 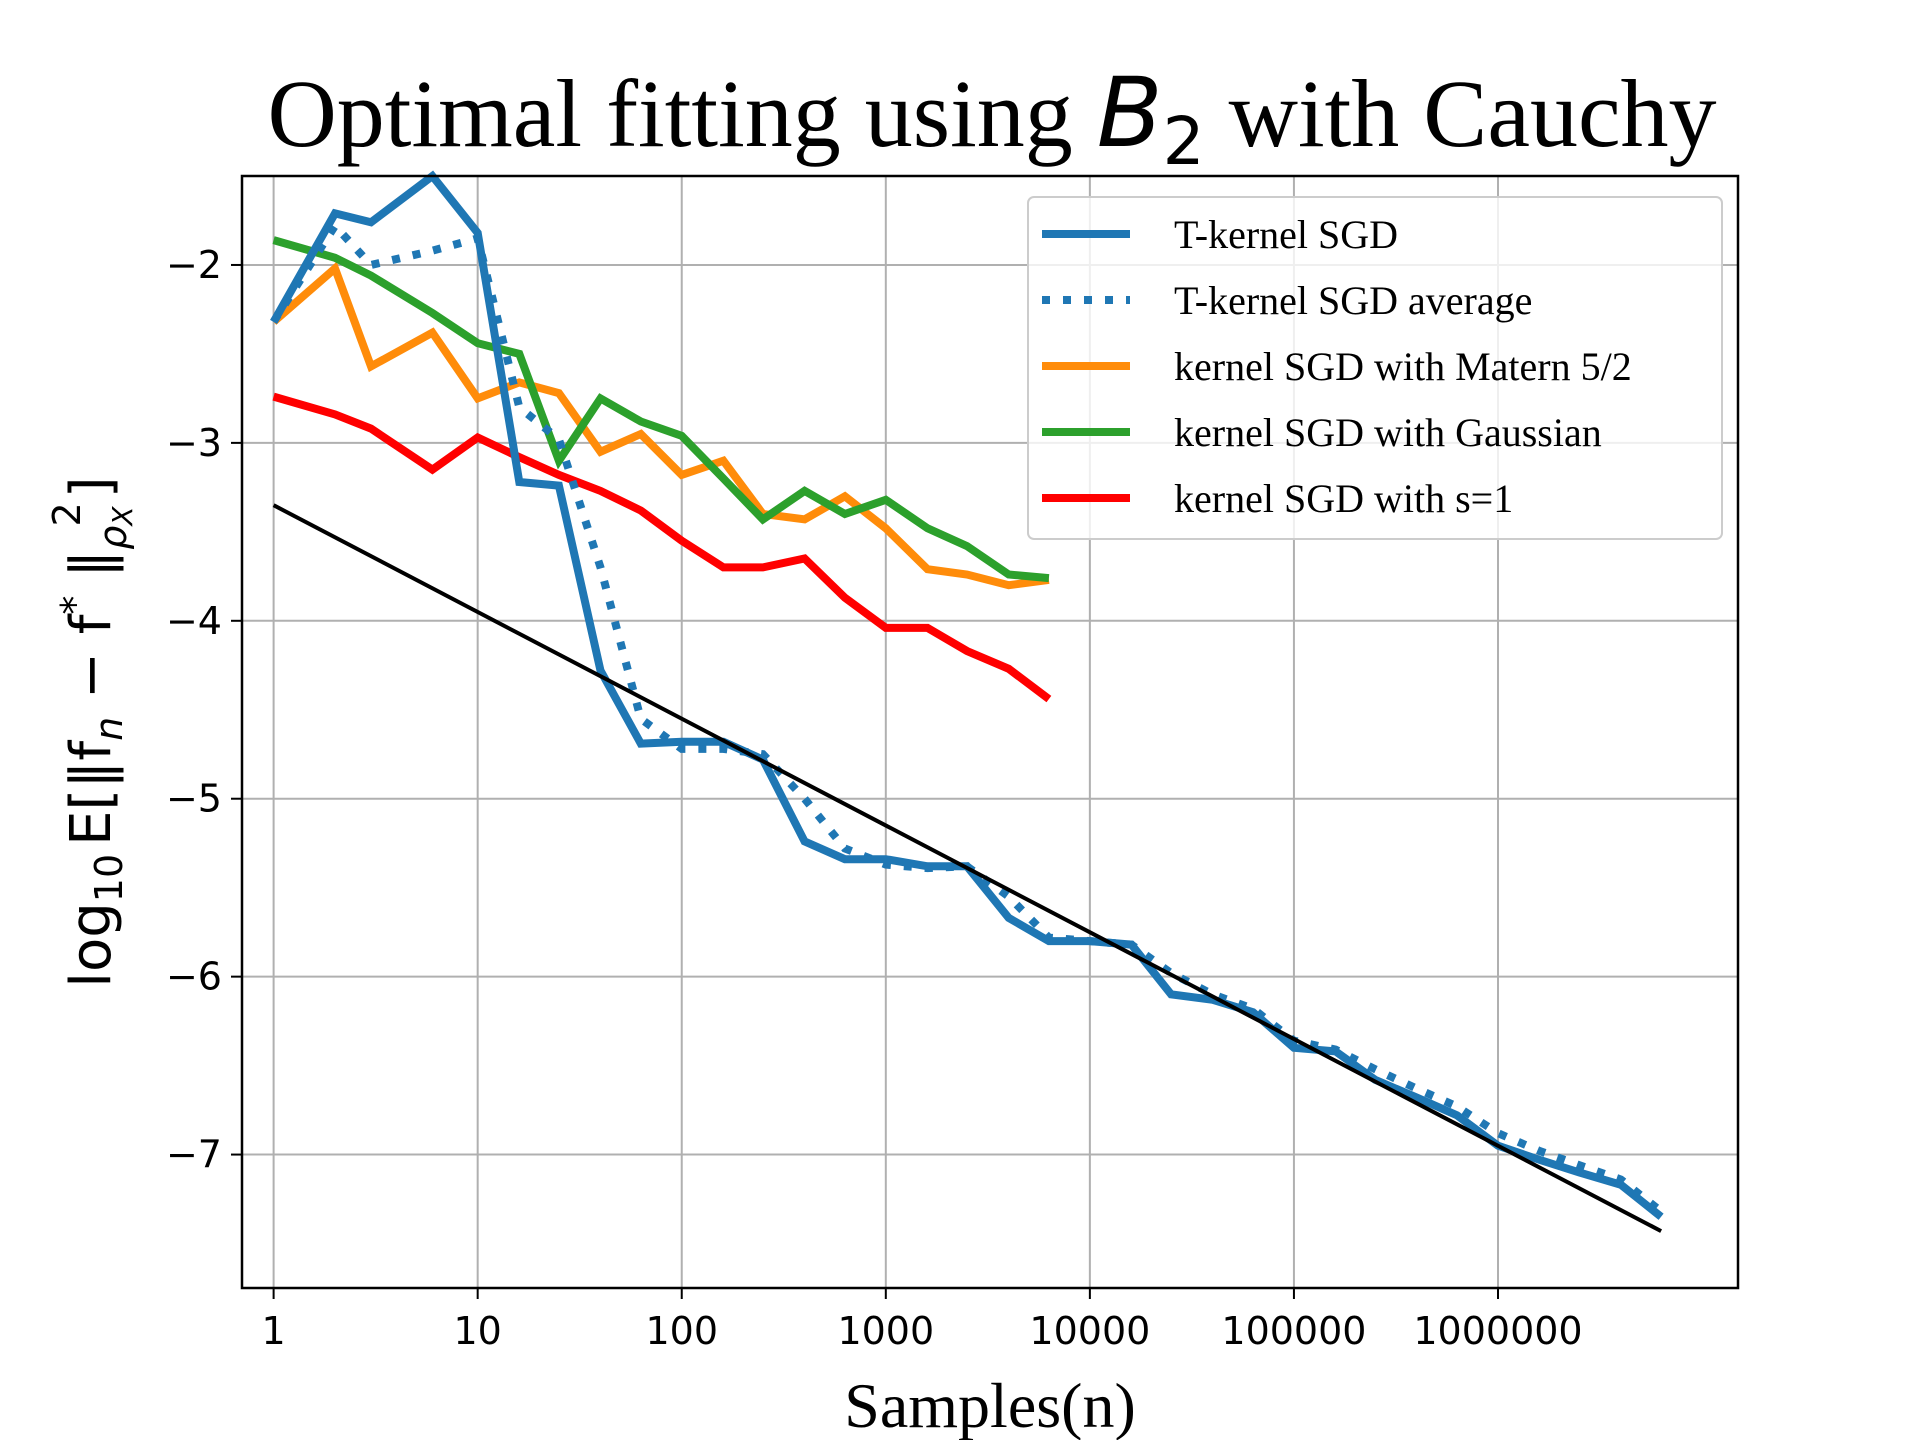 I want to click on chart-title-math-symbol: B, so click(x=1130, y=113).